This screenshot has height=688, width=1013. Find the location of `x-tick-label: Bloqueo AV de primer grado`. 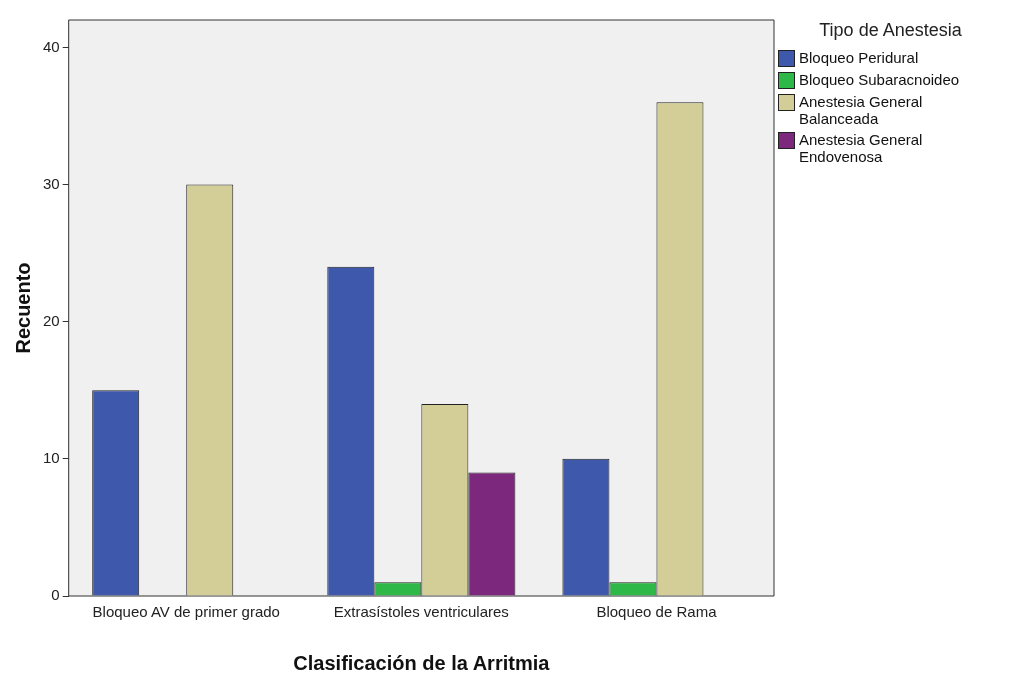

x-tick-label: Bloqueo AV de primer grado is located at coordinates (186, 612).